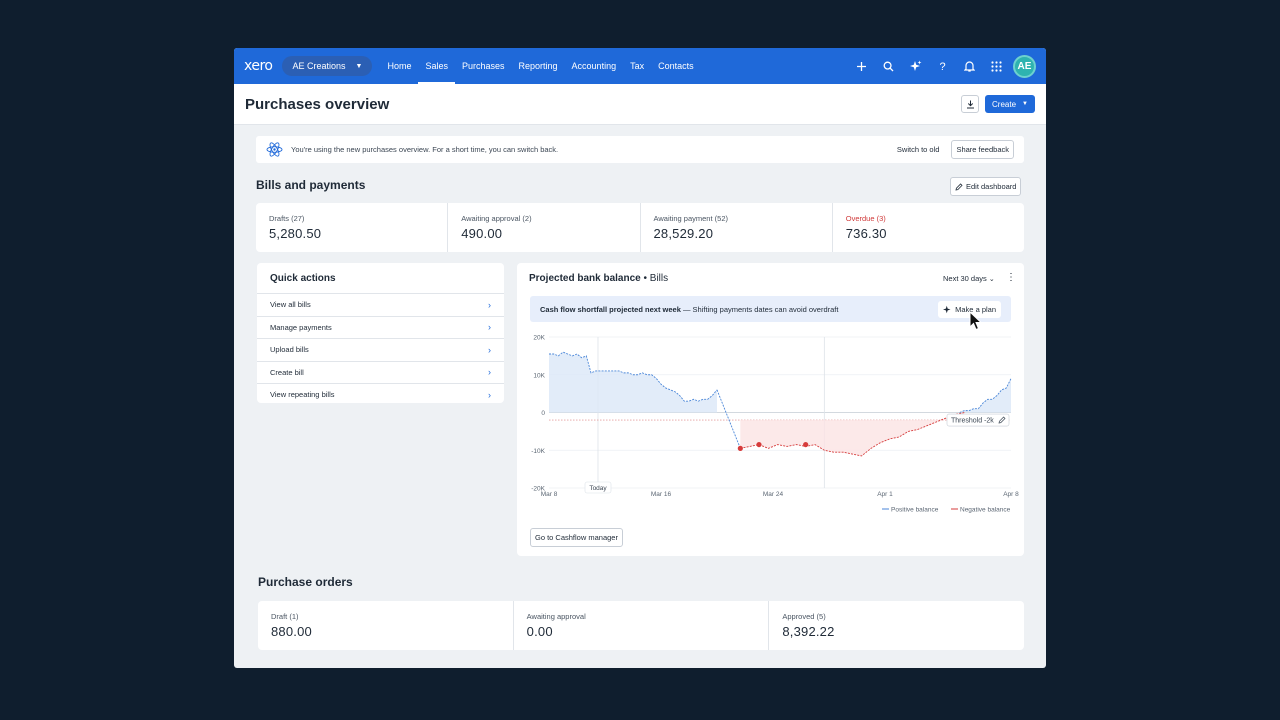 This screenshot has height=720, width=1280. I want to click on quick-actions-title: Quick actions, so click(380, 278).